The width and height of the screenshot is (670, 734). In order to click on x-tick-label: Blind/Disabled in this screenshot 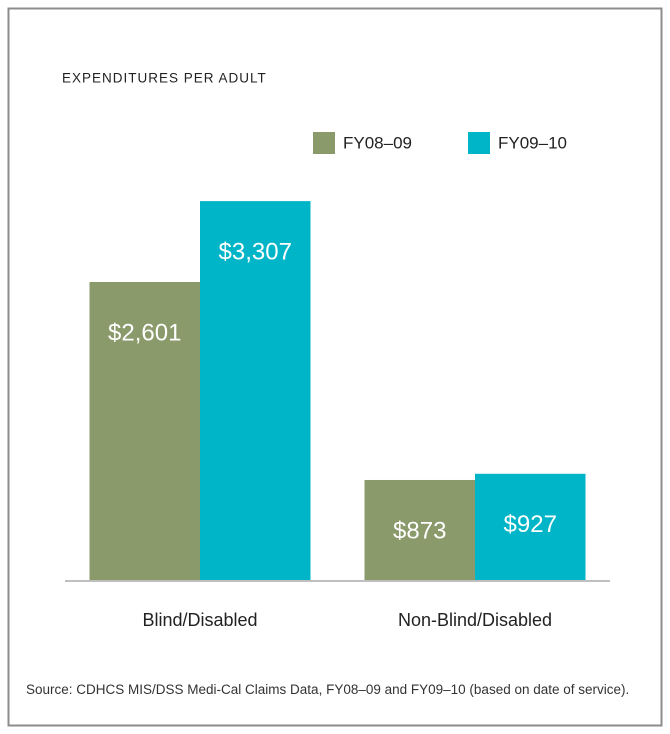, I will do `click(199, 620)`.